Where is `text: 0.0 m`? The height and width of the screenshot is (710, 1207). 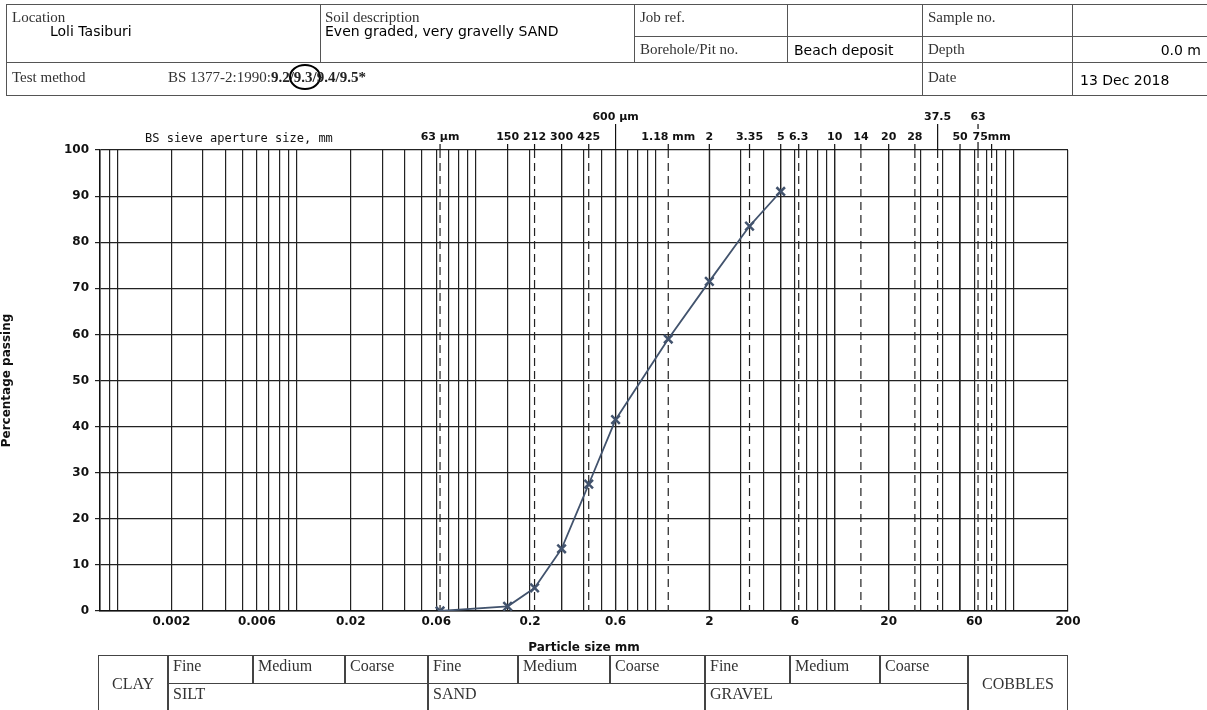 text: 0.0 m is located at coordinates (1180, 50).